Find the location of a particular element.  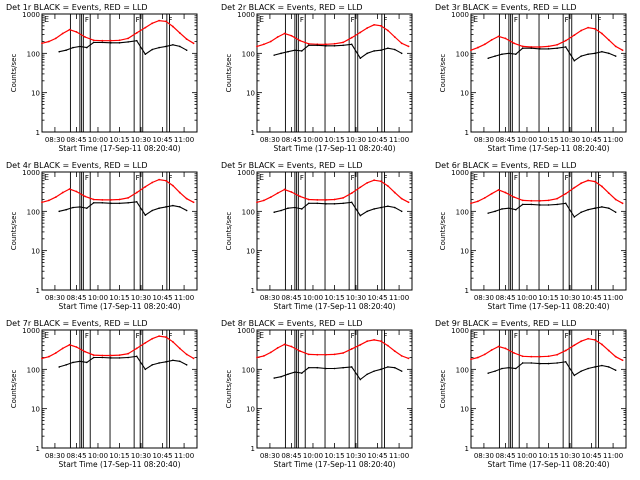

x-tick-label: 10:00 is located at coordinates (527, 140).